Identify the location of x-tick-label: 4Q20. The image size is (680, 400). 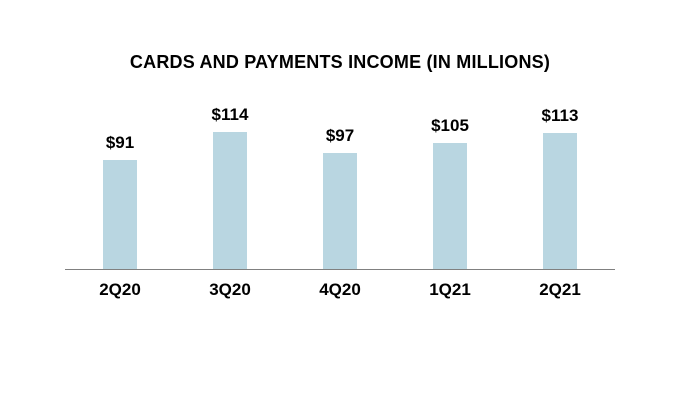
(340, 289).